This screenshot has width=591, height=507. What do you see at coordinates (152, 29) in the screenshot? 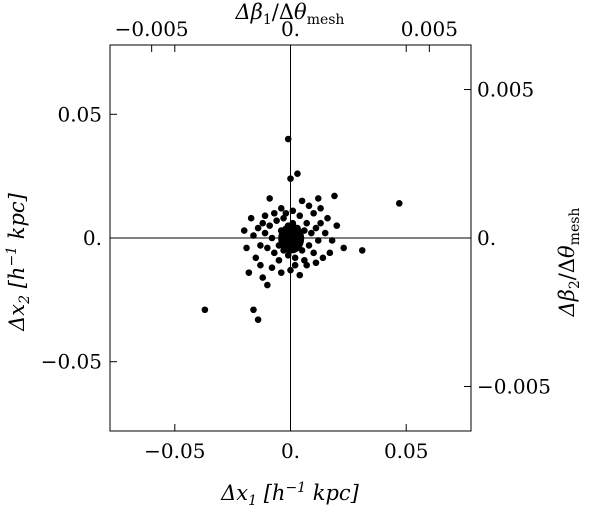
I see `top-tick-label: −0.005` at bounding box center [152, 29].